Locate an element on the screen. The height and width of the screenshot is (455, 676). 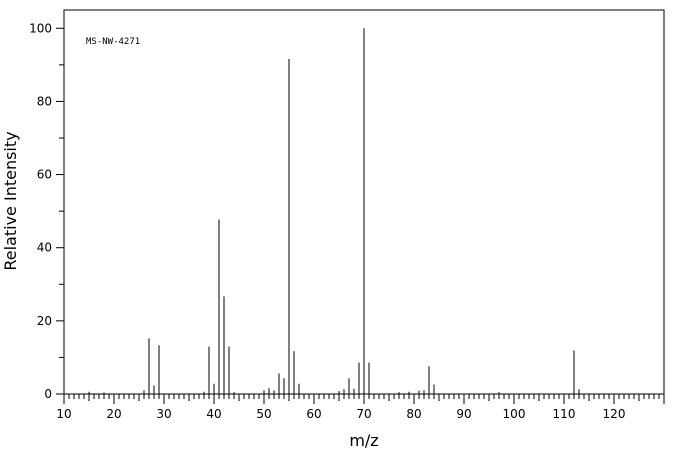
y-tick-label: 100 is located at coordinates (40, 28).